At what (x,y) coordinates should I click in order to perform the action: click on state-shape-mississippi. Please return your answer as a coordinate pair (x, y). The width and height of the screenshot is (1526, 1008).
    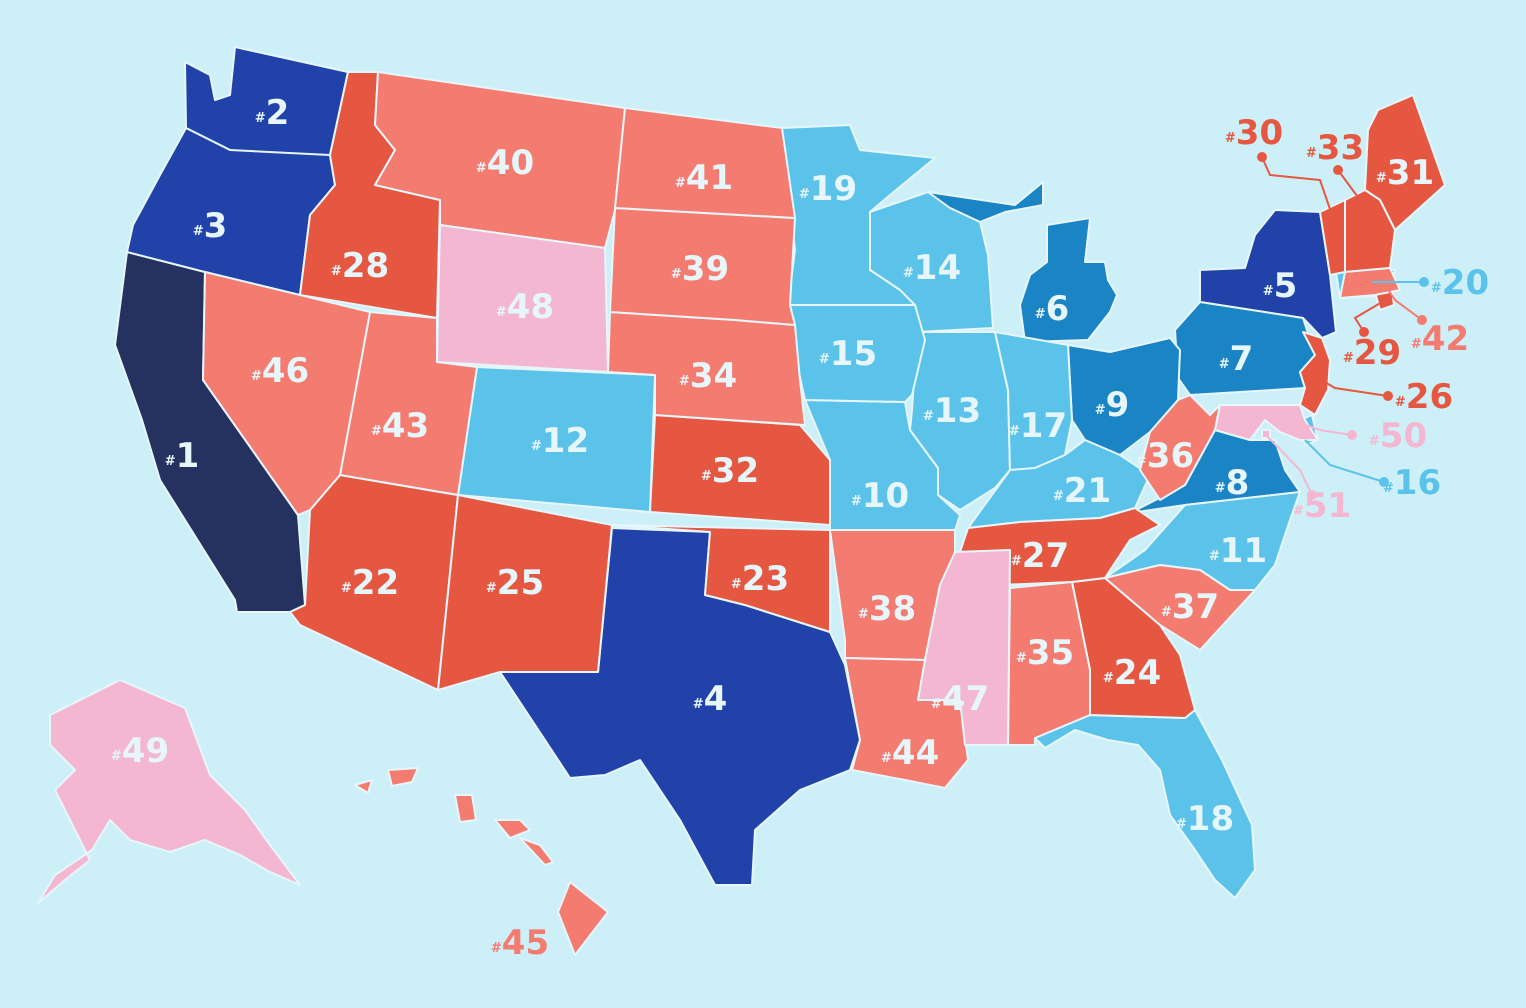
    Looking at the image, I should click on (964, 647).